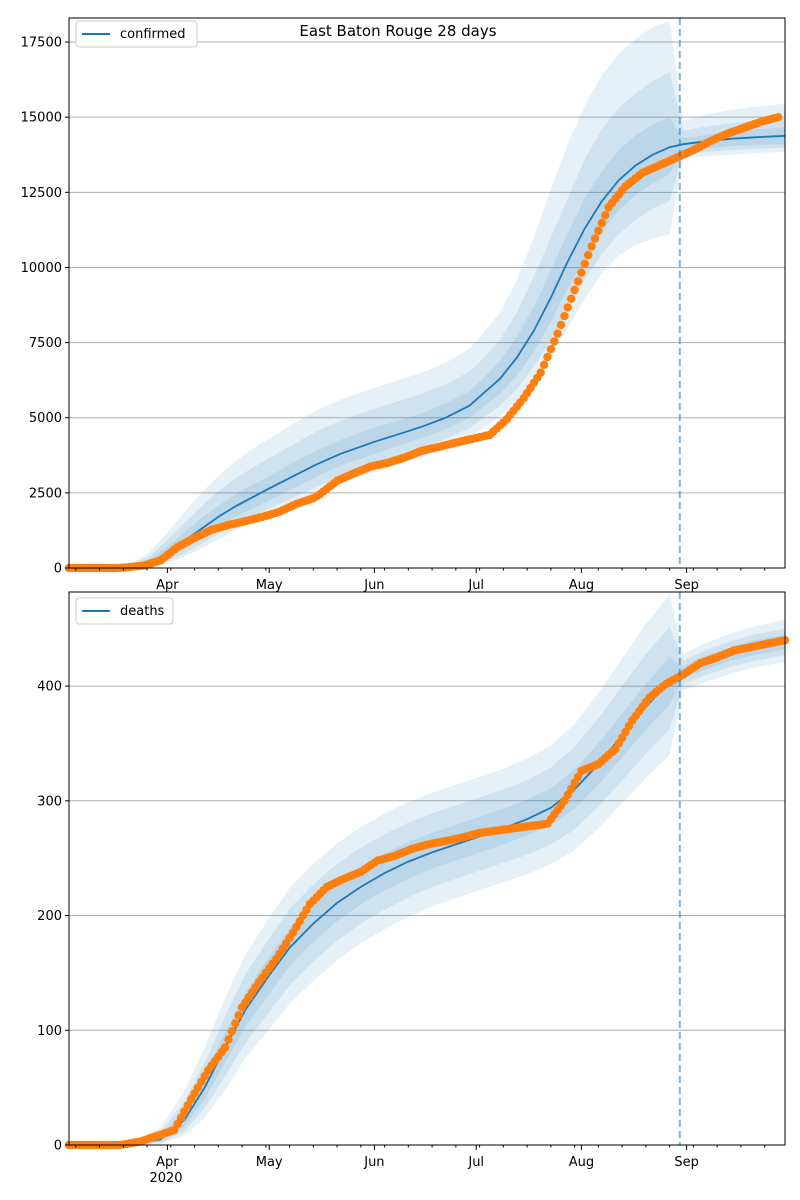  I want to click on year-label: 2020, so click(165, 1178).